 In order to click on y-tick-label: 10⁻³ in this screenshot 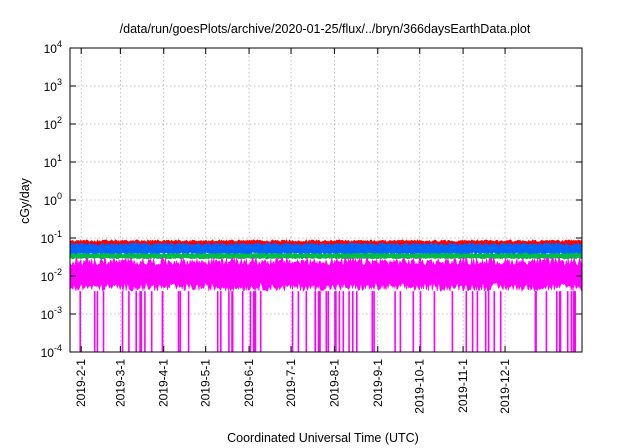, I will do `click(51, 313)`.